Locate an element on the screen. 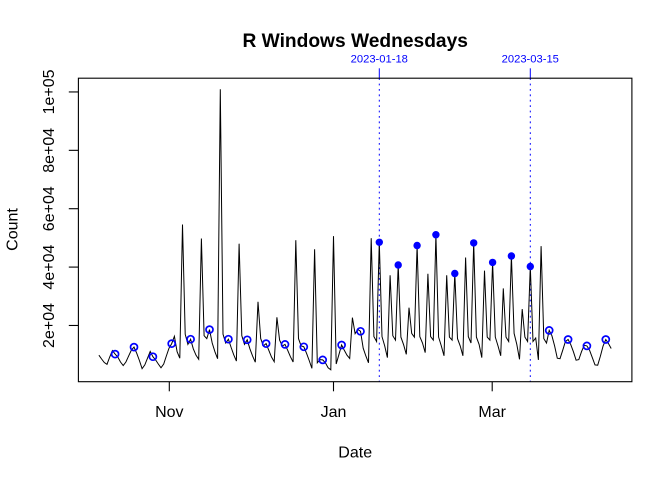  svg-text: Count is located at coordinates (13, 229).